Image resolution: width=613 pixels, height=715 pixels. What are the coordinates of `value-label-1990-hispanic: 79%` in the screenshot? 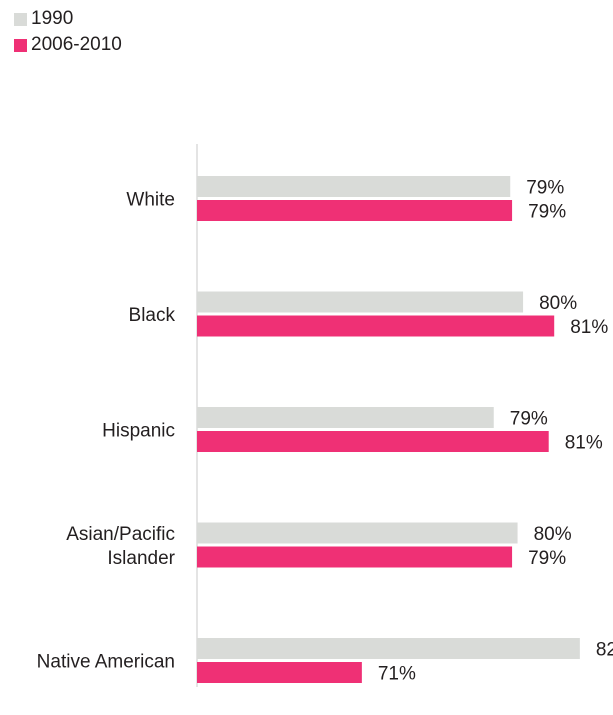 It's located at (529, 419).